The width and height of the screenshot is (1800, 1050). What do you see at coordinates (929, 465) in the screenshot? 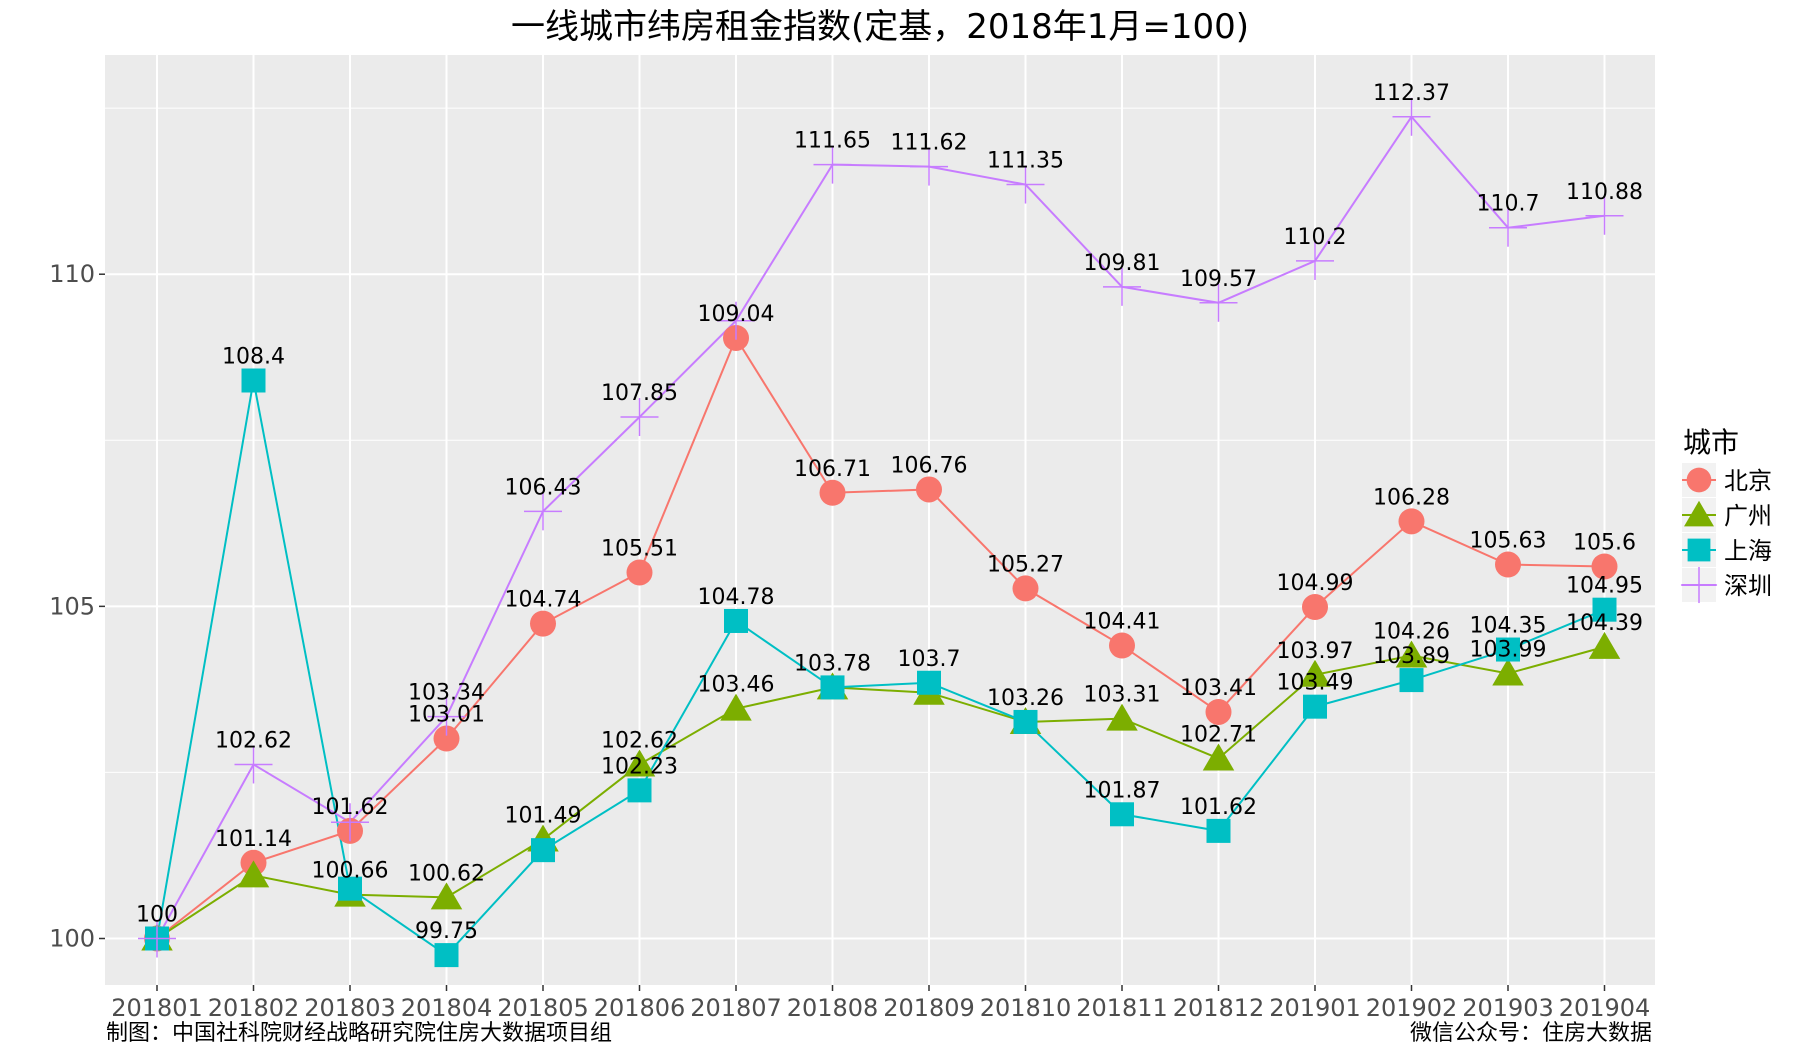
I see `data-label: 106.76` at bounding box center [929, 465].